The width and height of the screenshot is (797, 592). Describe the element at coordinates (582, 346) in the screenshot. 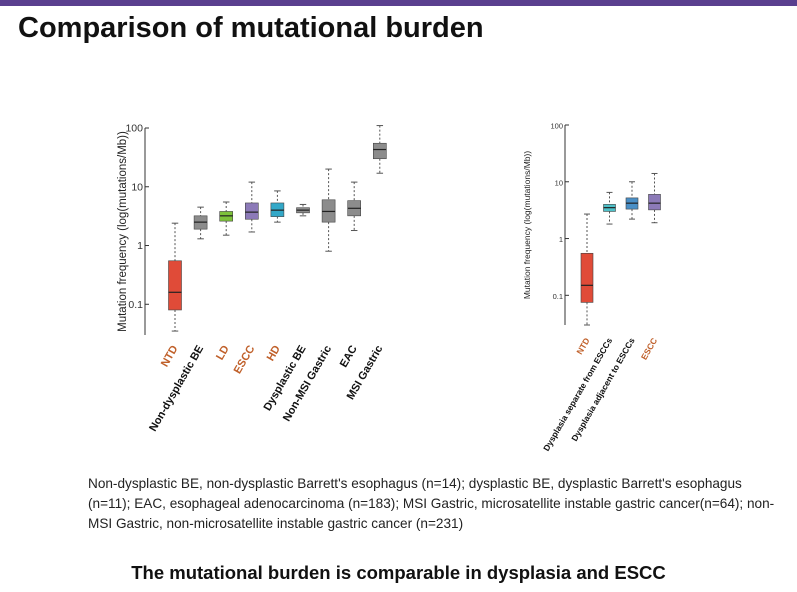

I see `category-label: NTD` at that location.